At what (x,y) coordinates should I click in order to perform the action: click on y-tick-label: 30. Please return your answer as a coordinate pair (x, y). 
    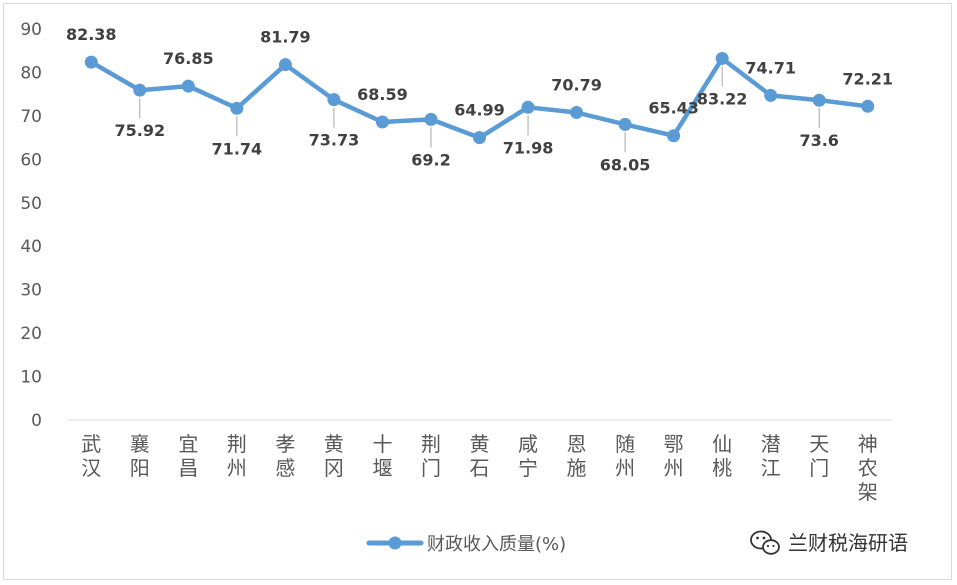
    Looking at the image, I should click on (31, 291).